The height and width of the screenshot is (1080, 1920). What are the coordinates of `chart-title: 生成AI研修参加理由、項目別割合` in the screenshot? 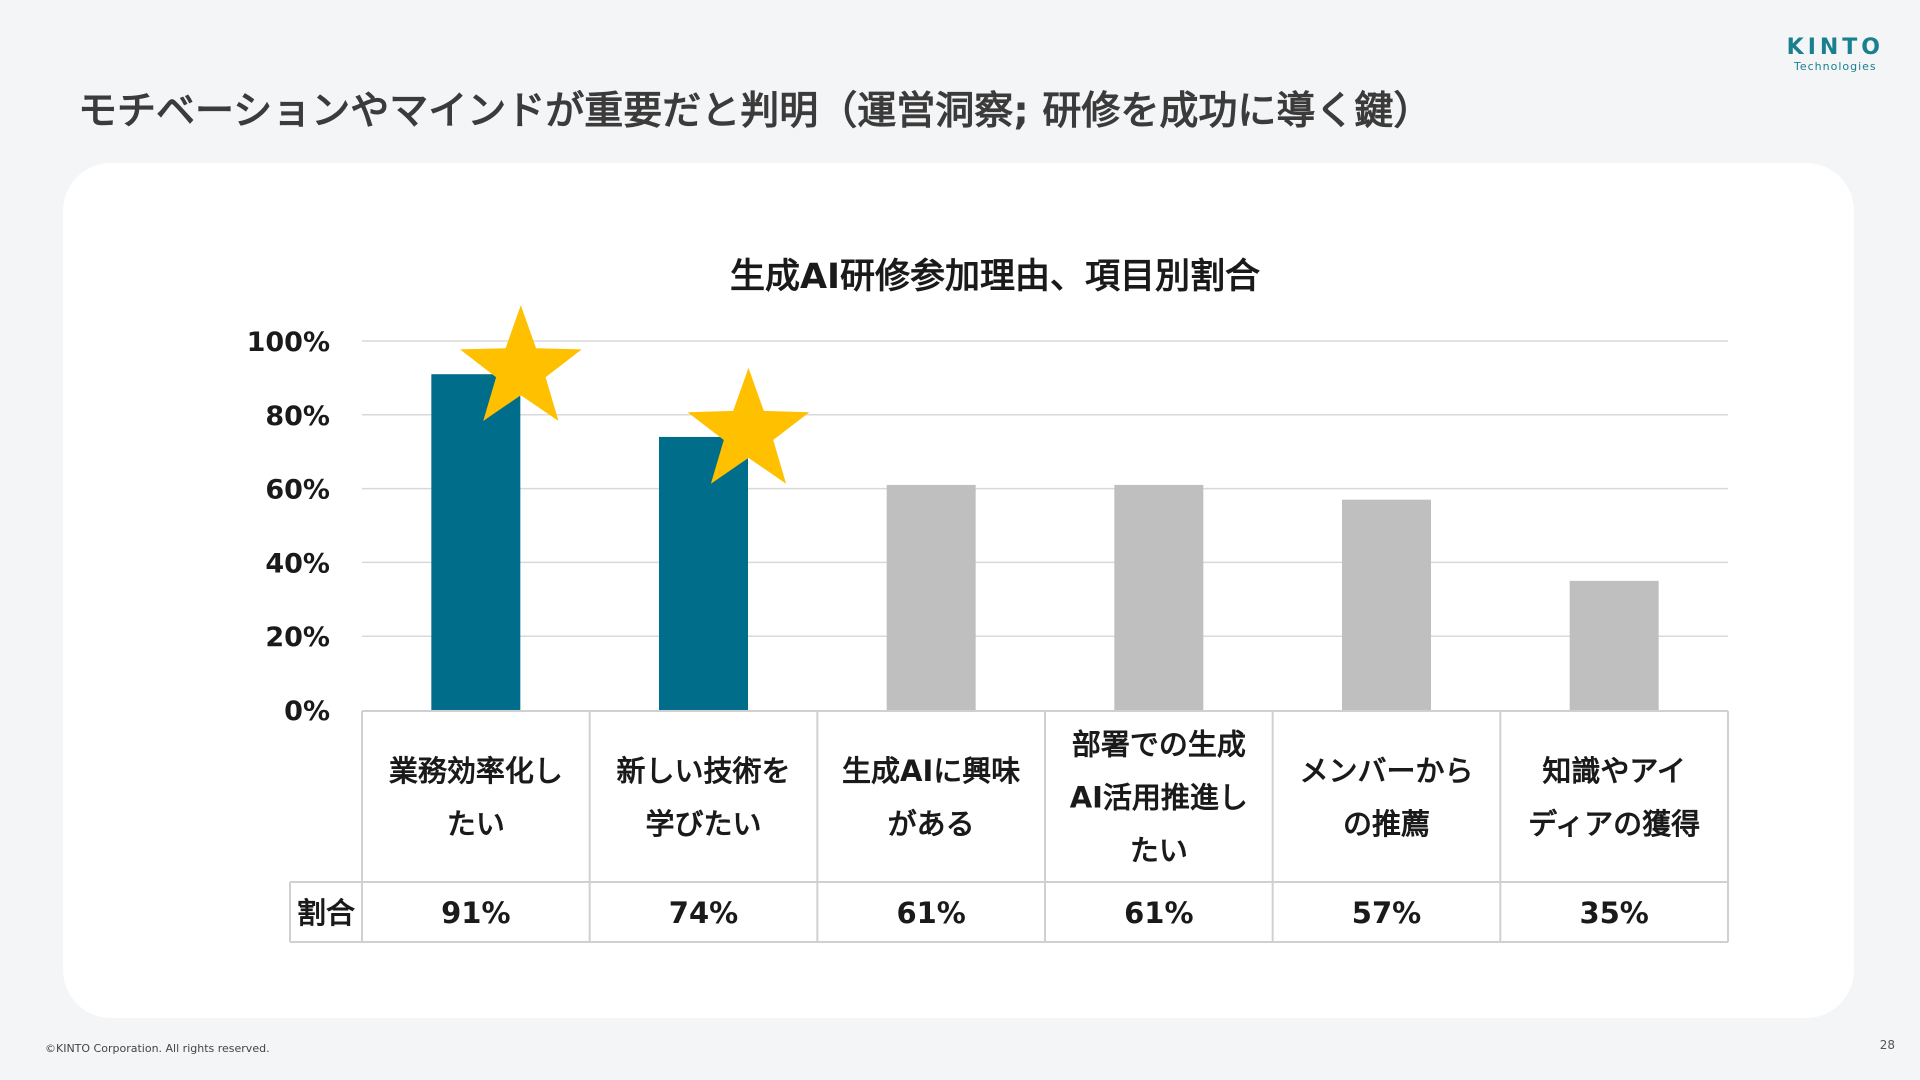 It's located at (995, 277).